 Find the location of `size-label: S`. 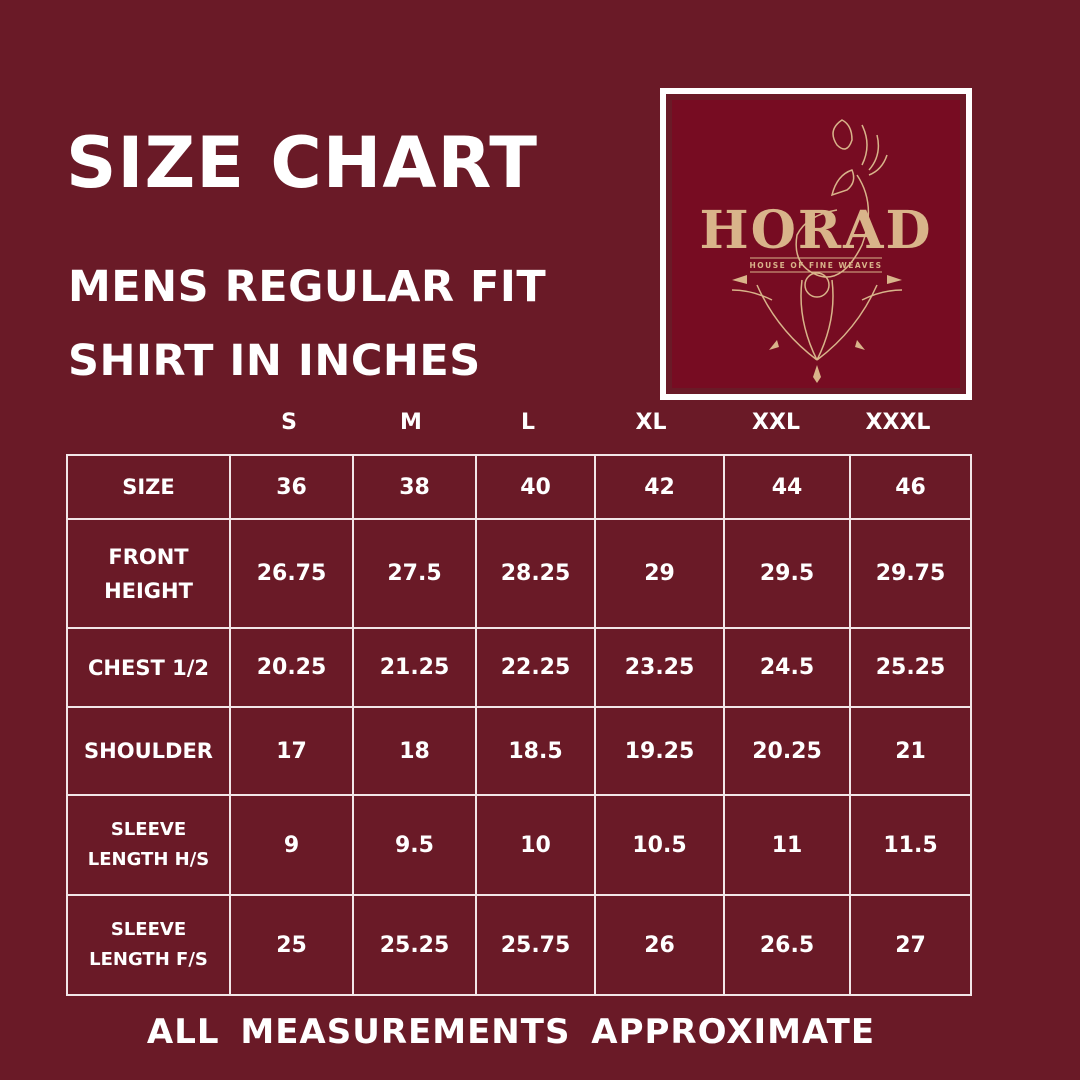

size-label: S is located at coordinates (289, 422).